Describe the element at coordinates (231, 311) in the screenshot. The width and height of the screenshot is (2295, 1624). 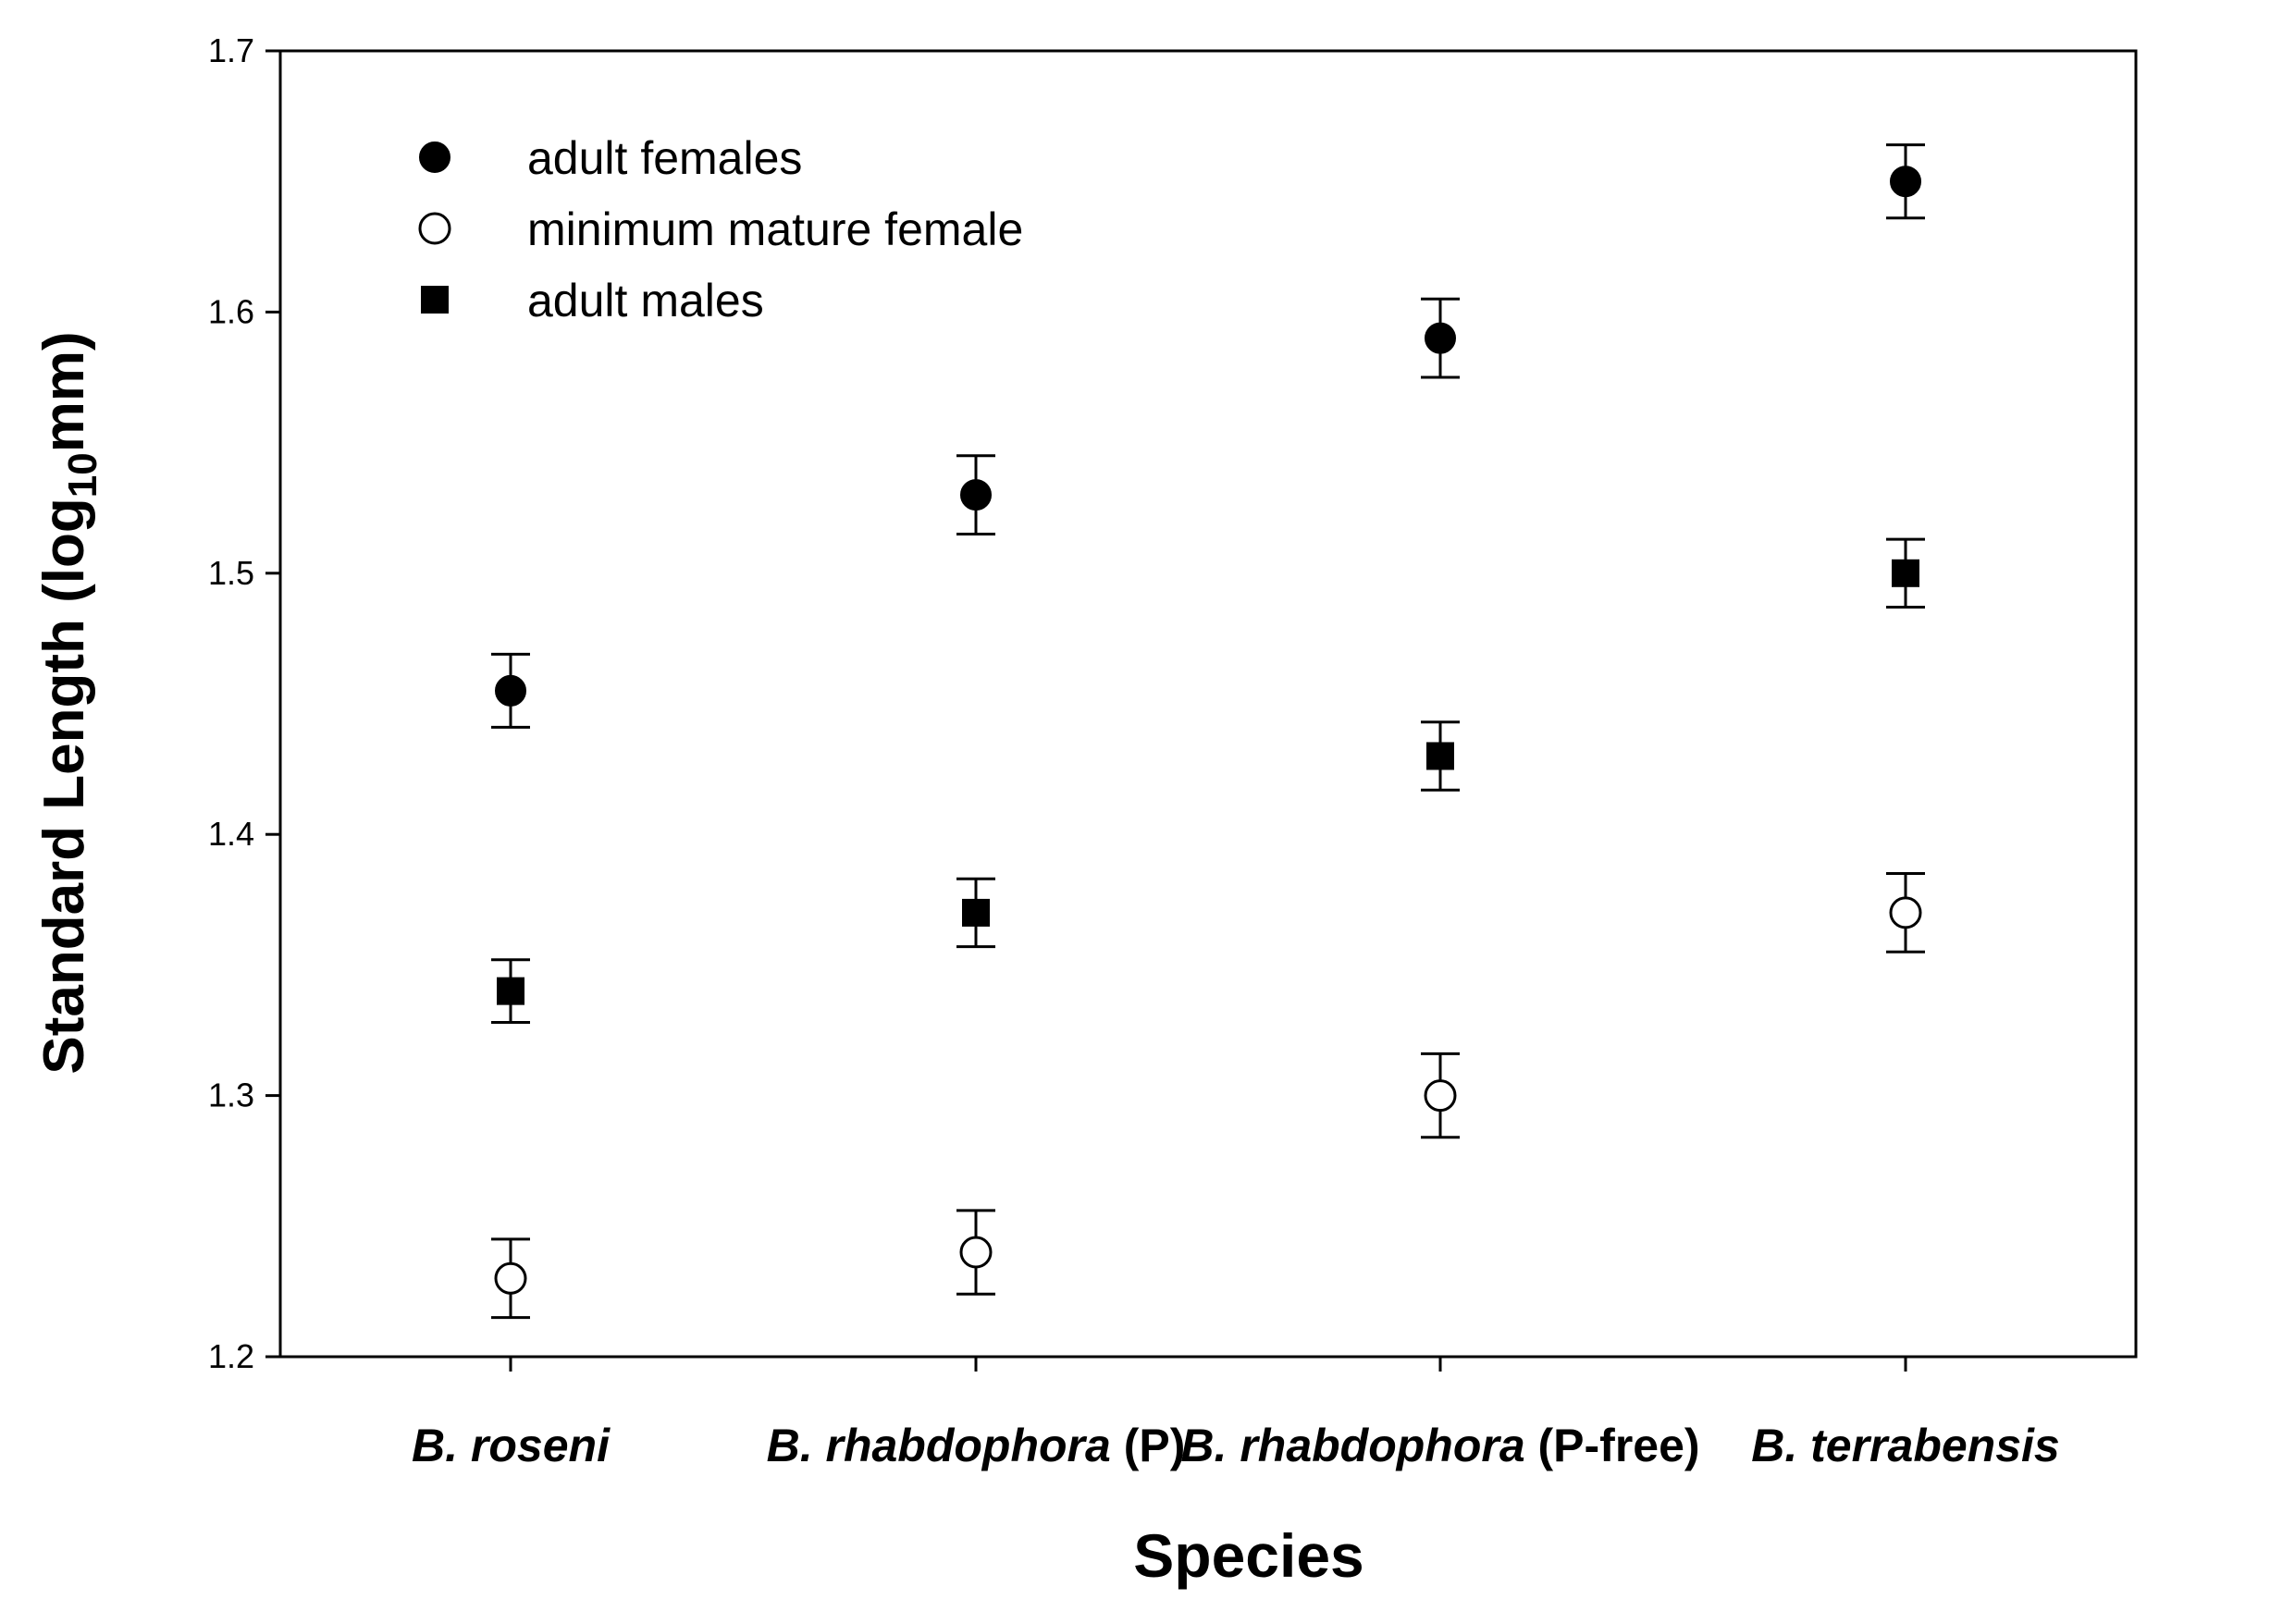
I see `y-tick-label: 1.6` at that location.